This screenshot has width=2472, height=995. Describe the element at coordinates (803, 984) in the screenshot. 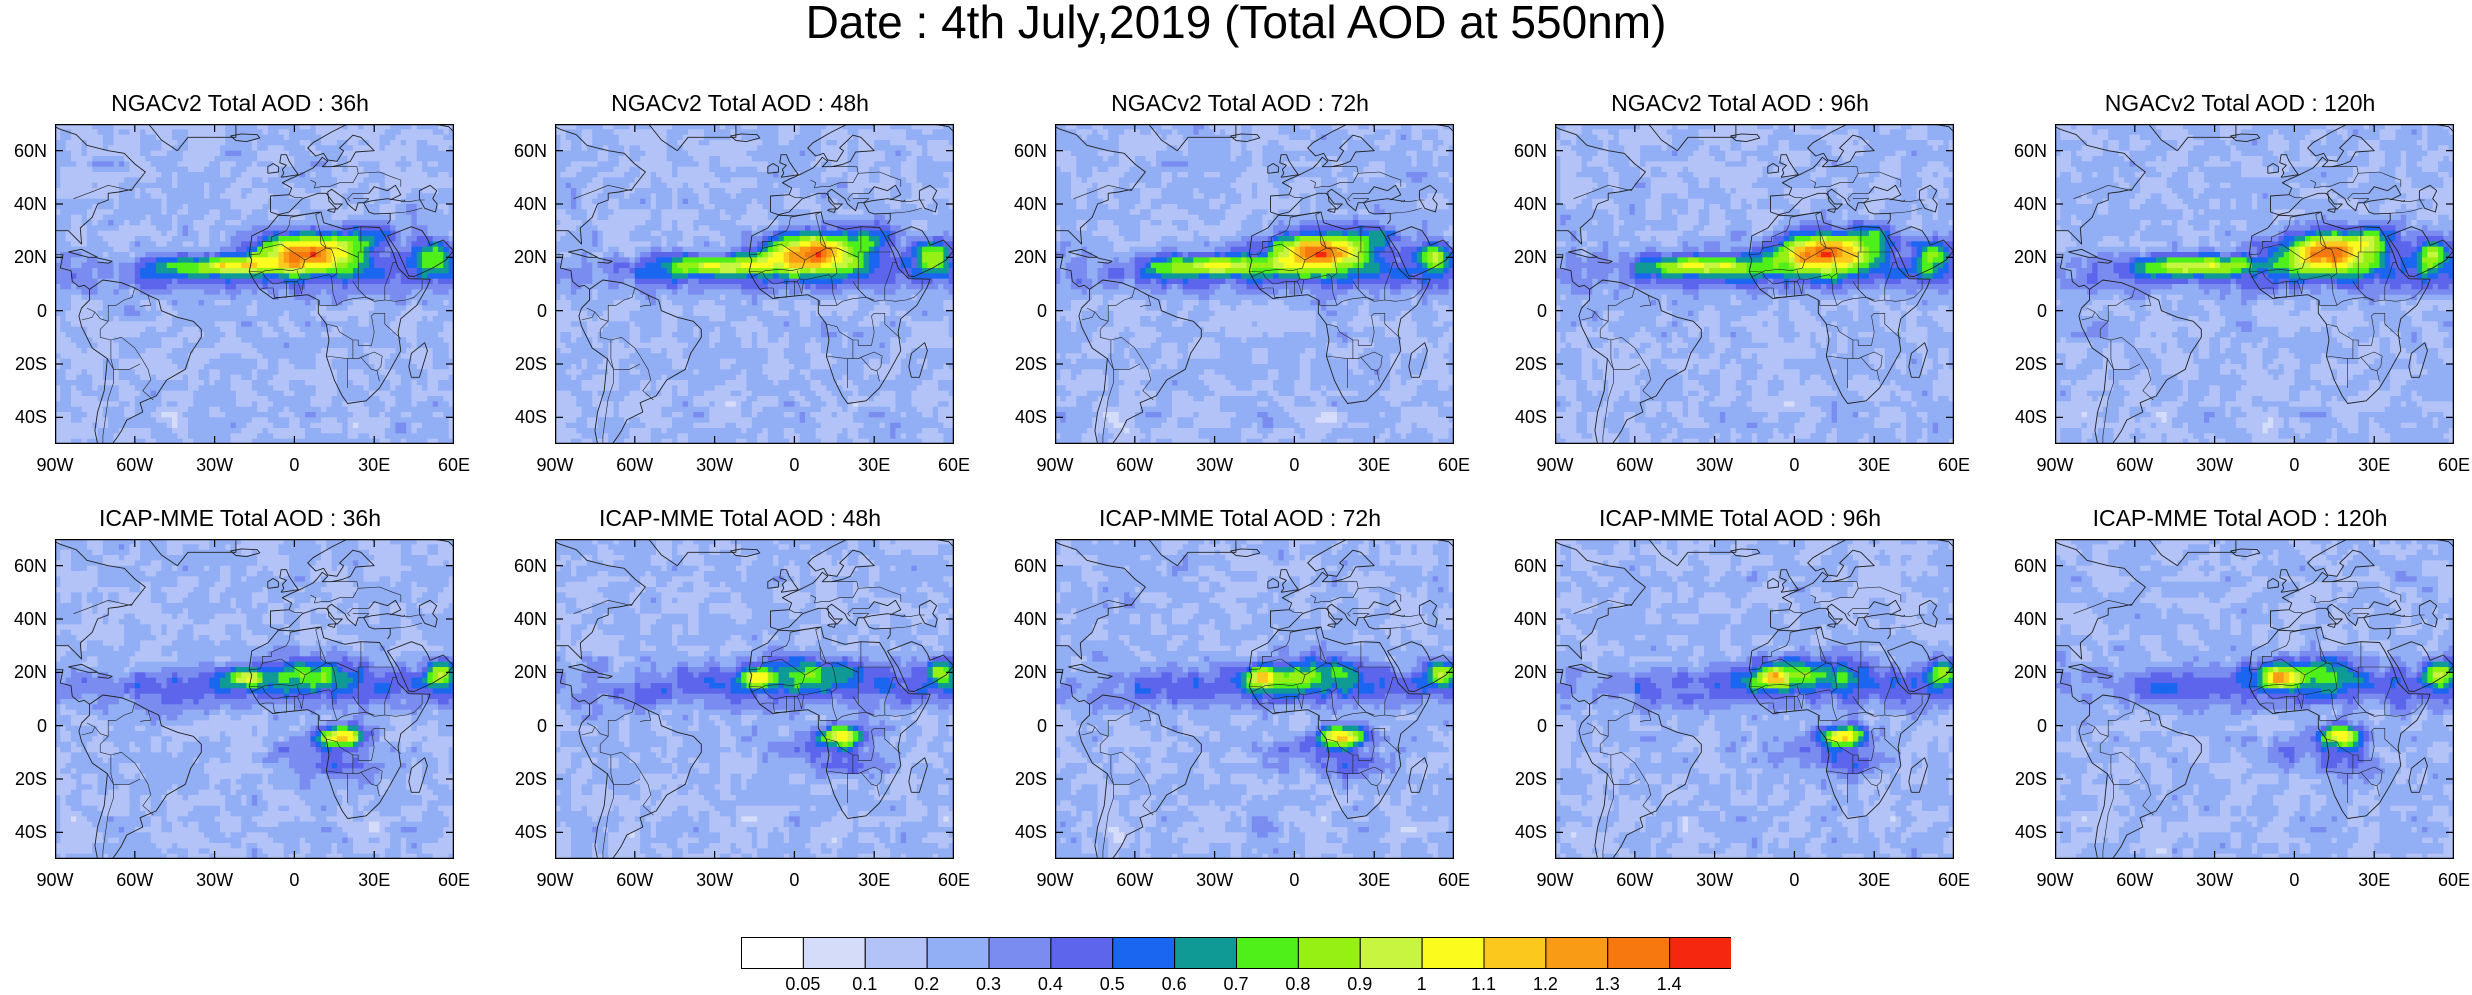

I see `colorbar-tick-label: 0.05` at that location.